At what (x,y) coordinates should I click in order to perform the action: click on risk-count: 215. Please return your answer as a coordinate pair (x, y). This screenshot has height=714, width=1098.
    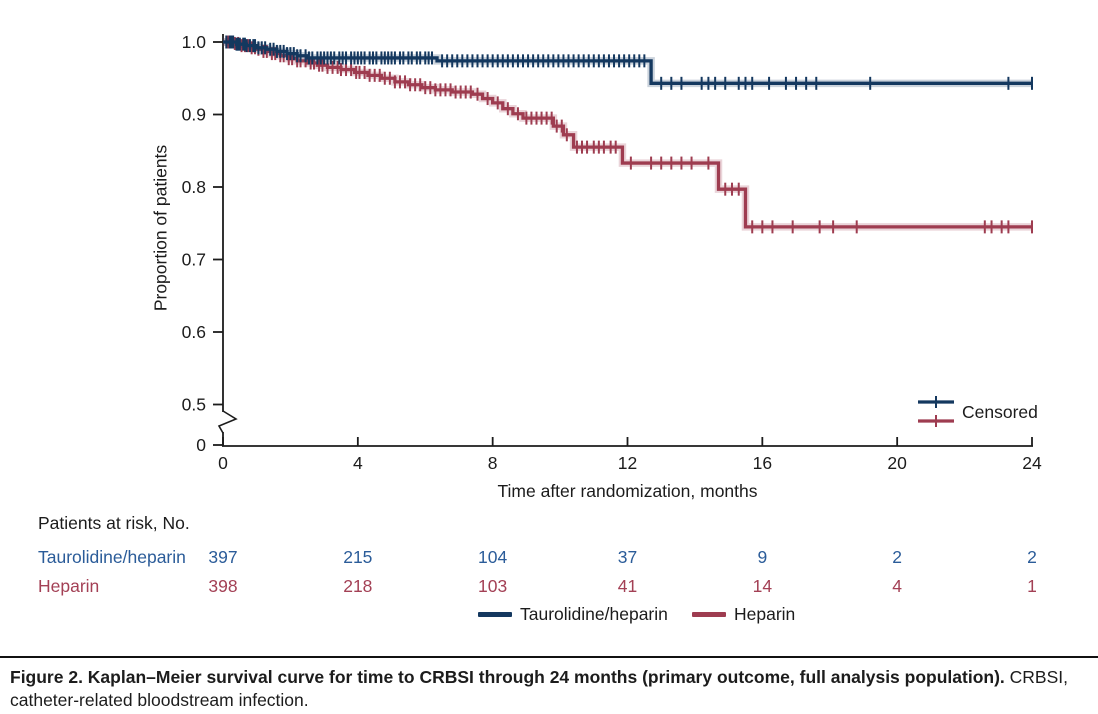
    Looking at the image, I should click on (358, 557).